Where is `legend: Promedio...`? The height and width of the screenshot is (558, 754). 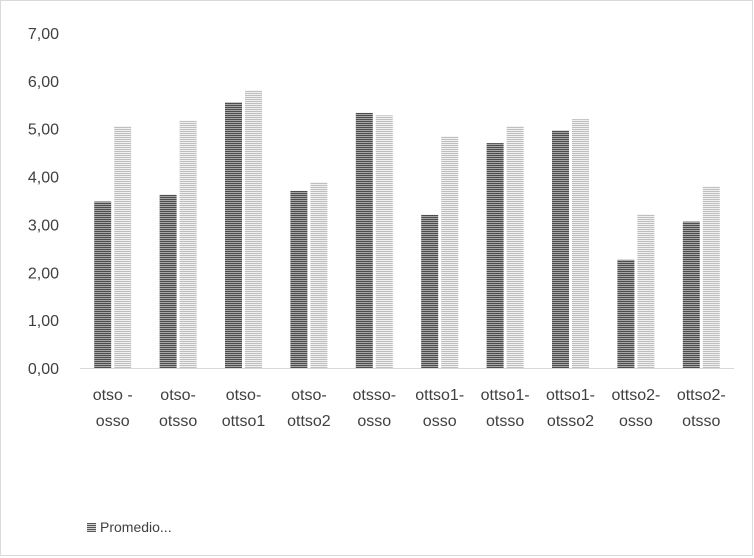
legend: Promedio... is located at coordinates (129, 527).